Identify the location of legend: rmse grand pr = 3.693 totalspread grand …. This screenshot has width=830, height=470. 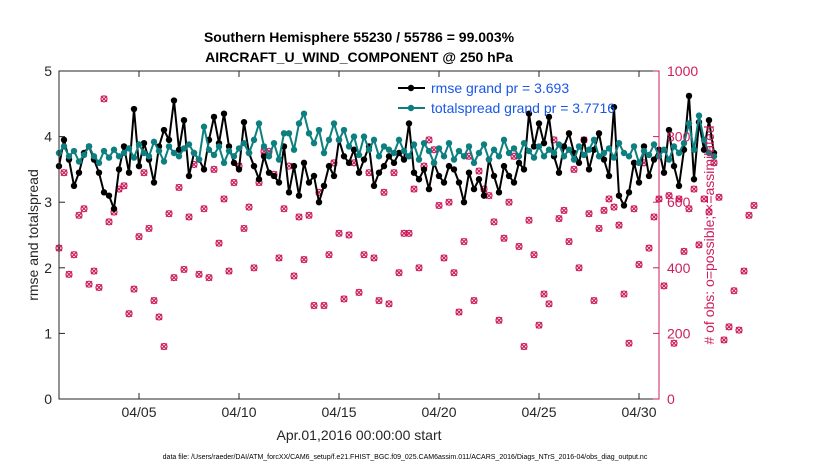
(506, 98).